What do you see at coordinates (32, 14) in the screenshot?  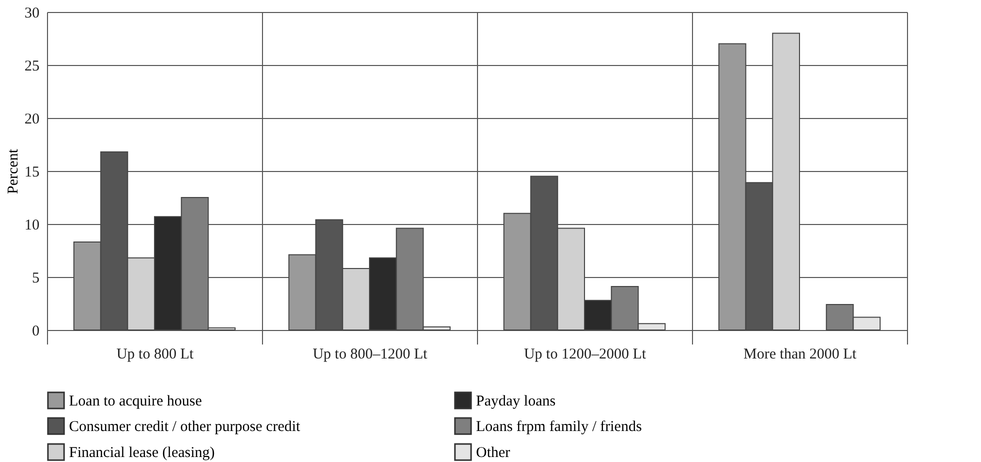 I see `y-tick-label: 30` at bounding box center [32, 14].